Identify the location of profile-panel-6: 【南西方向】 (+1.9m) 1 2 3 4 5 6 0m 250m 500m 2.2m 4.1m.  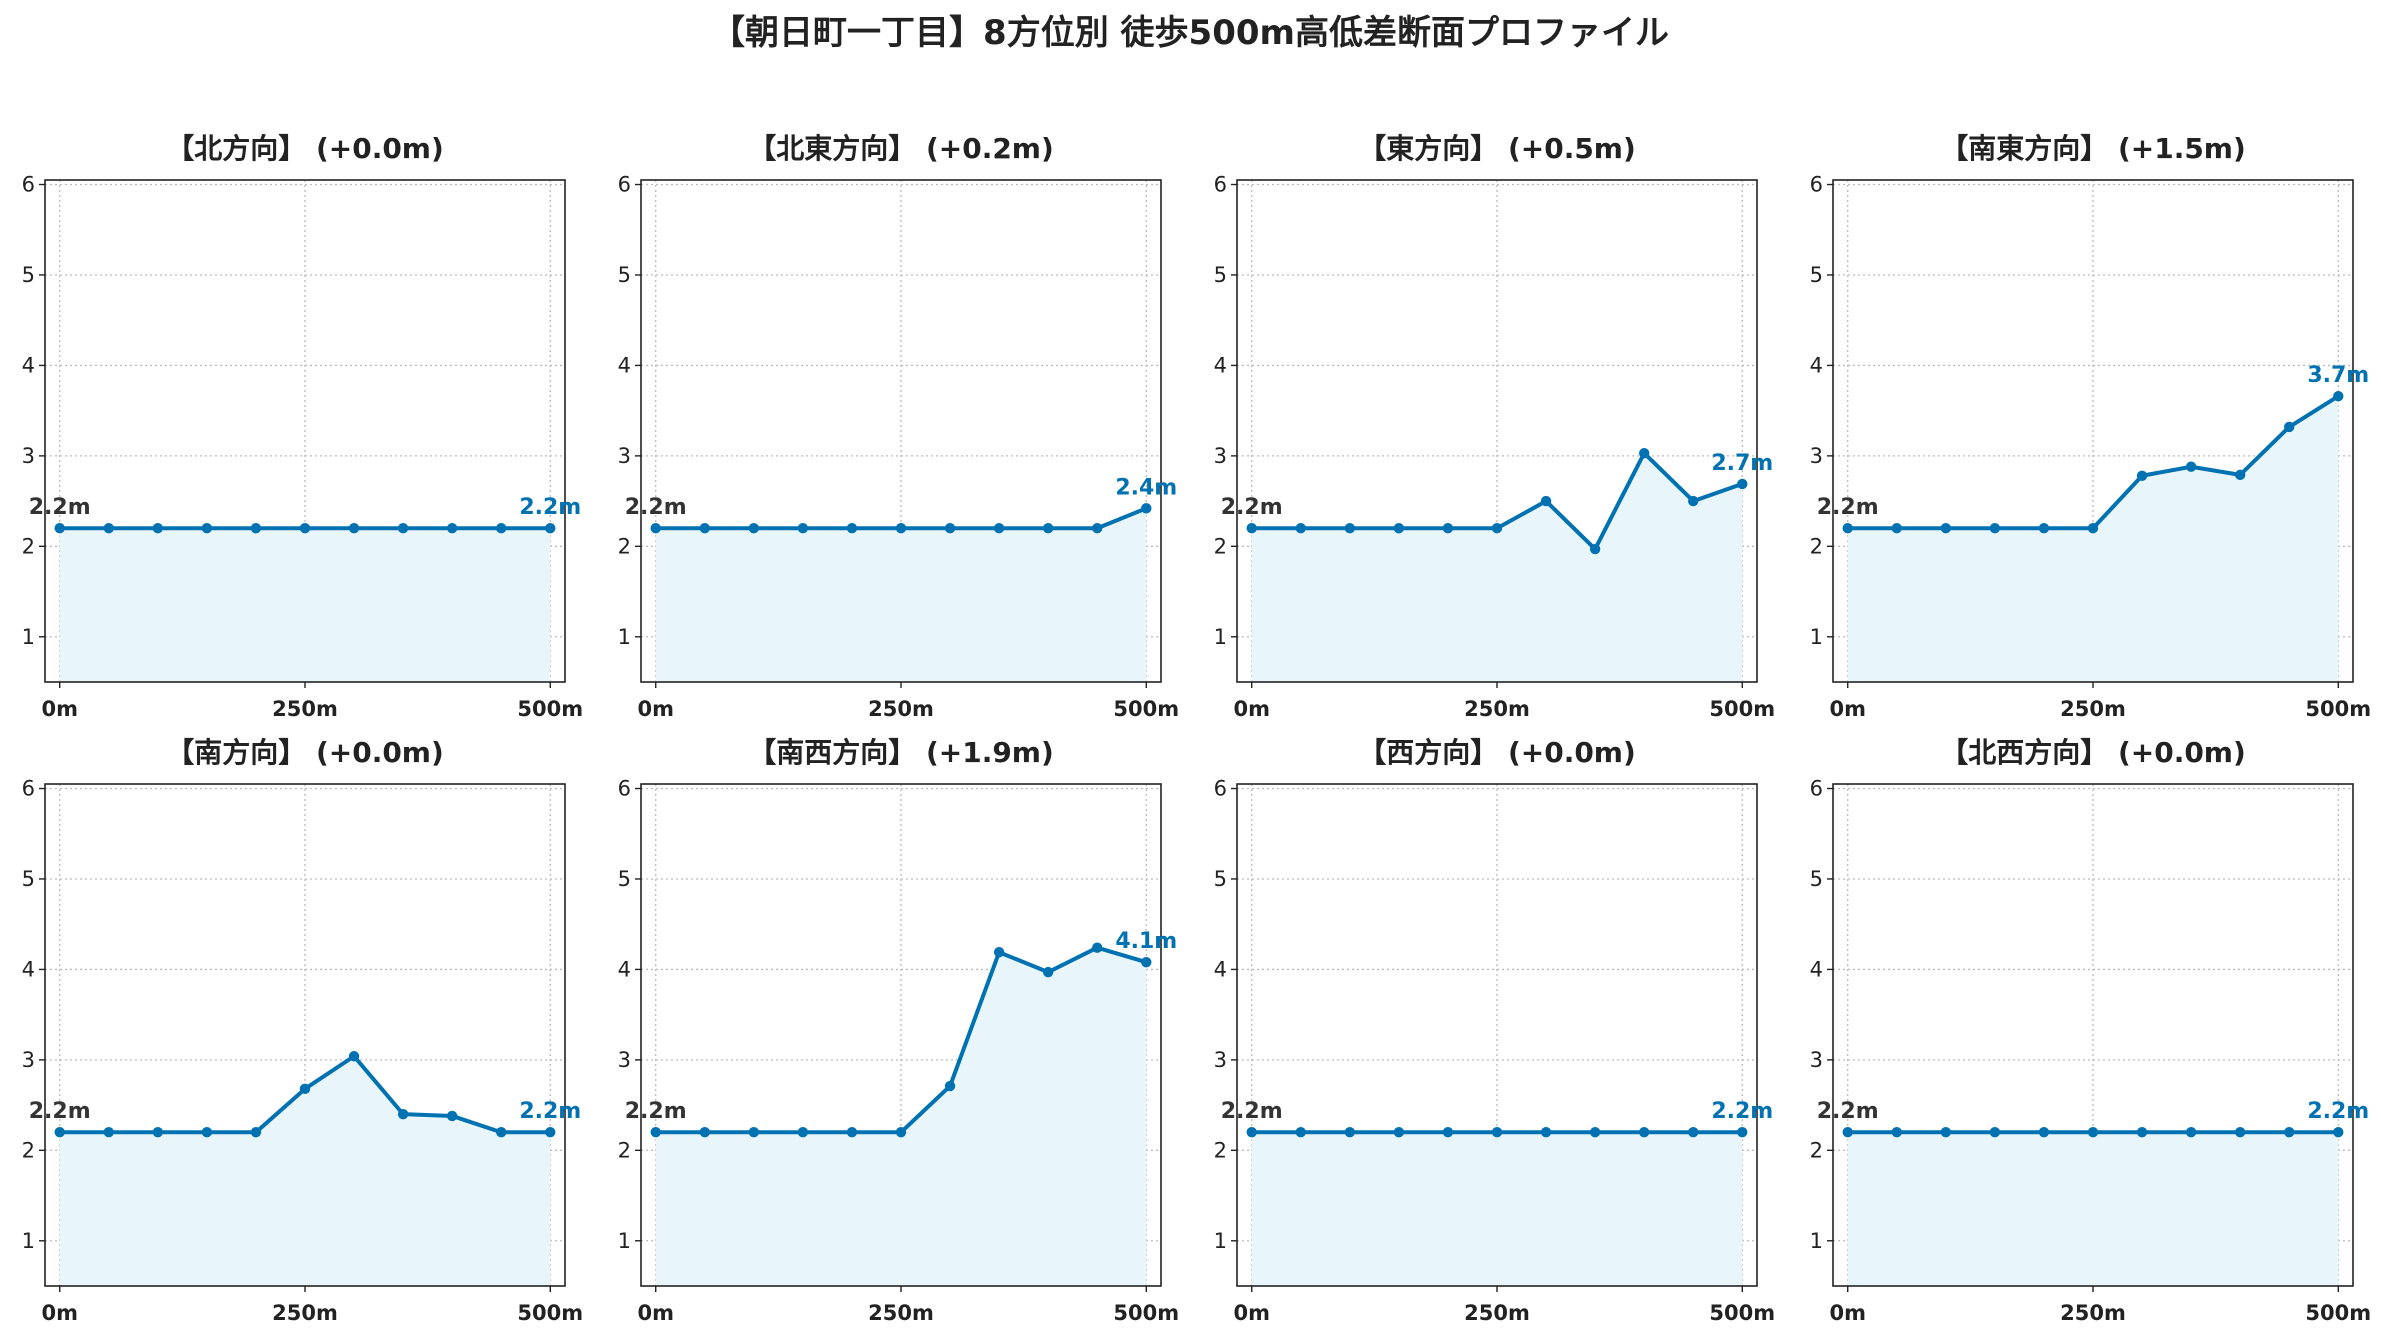
(899, 1030).